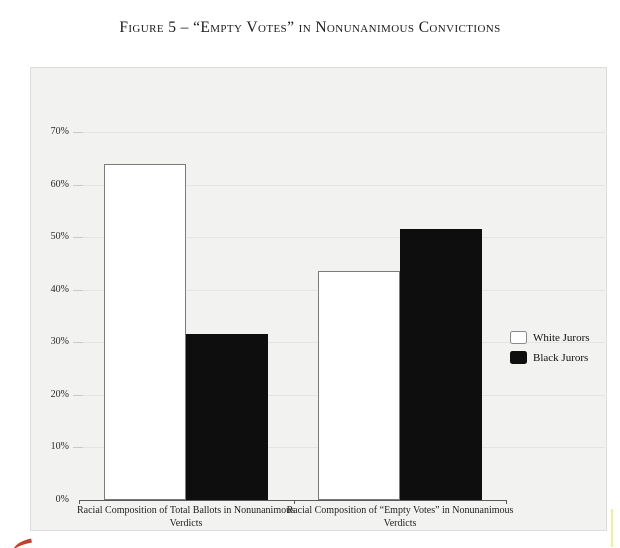 This screenshot has width=620, height=548. What do you see at coordinates (59, 394) in the screenshot?
I see `y-axis-label: 20%` at bounding box center [59, 394].